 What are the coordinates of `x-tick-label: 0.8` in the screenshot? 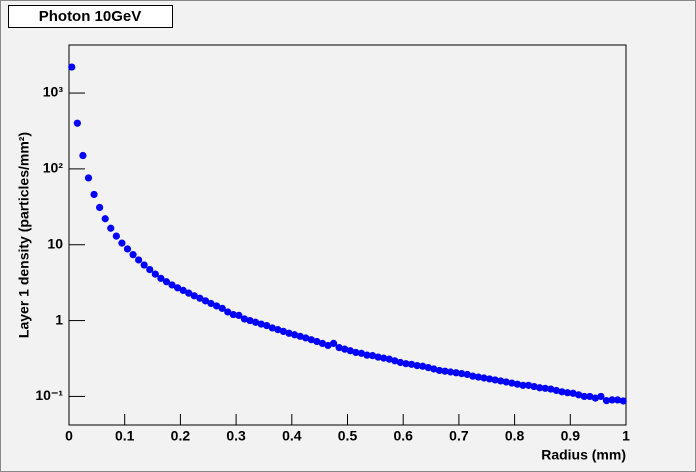 It's located at (515, 436).